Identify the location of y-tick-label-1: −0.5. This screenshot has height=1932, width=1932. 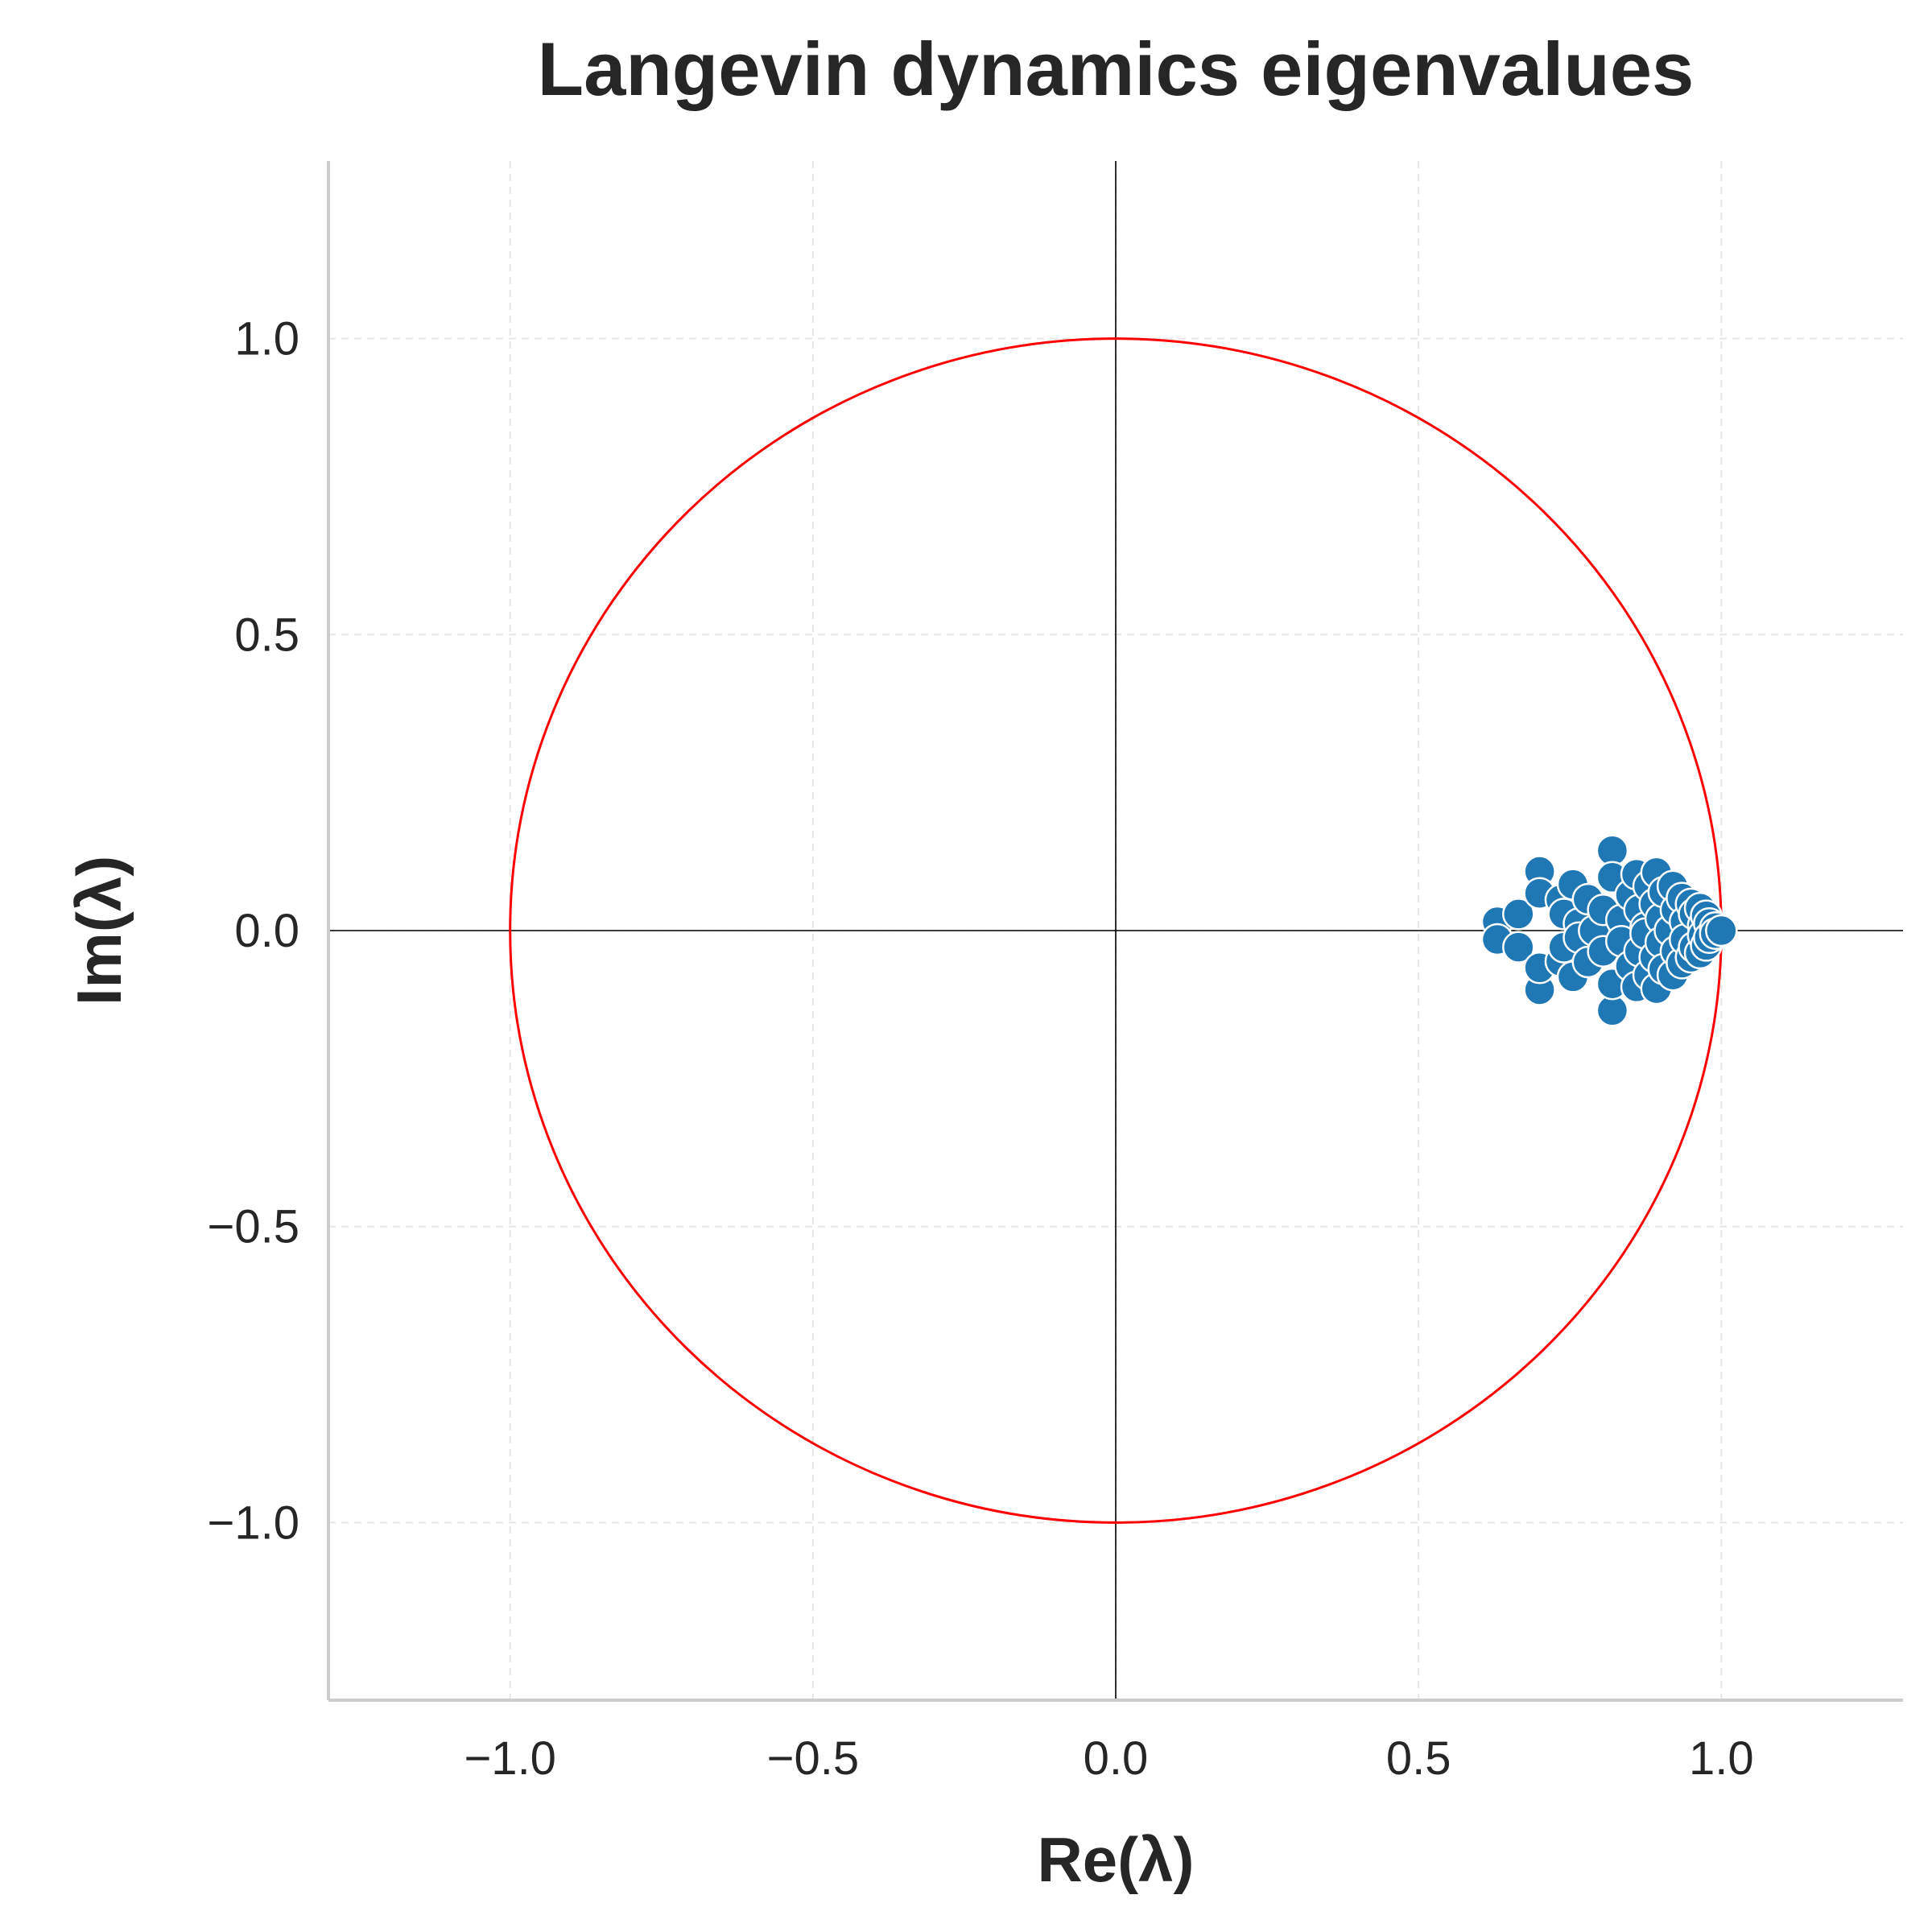
(254, 1227).